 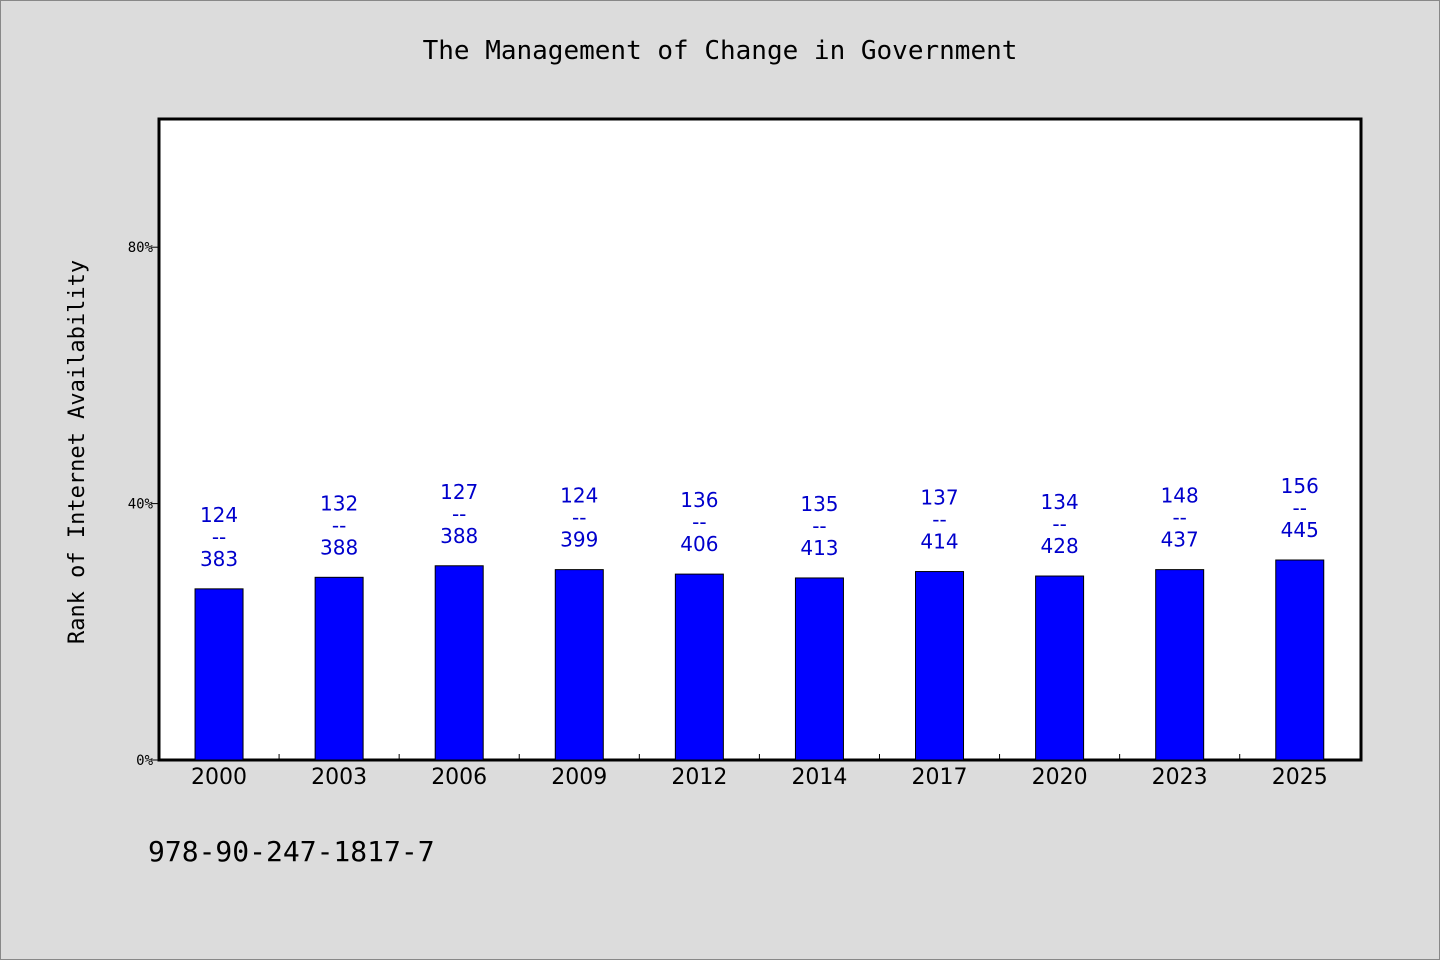 What do you see at coordinates (1060, 777) in the screenshot?
I see `x-tick-label-2020: 2020` at bounding box center [1060, 777].